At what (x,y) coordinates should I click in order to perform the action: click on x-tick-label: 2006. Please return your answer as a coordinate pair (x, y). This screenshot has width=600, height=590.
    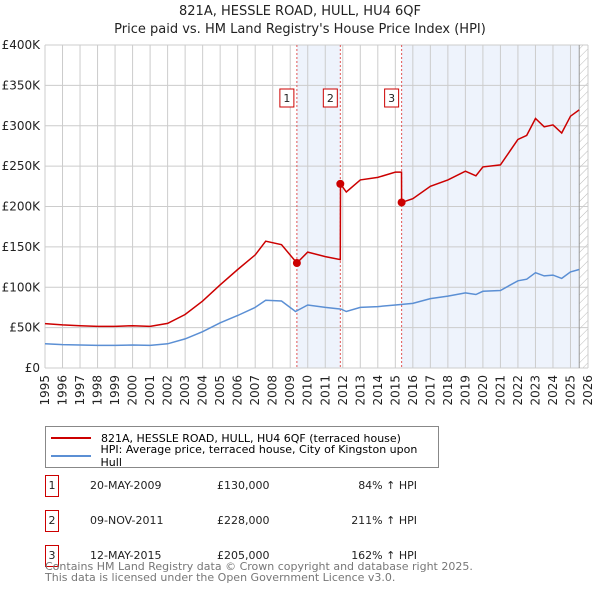
    Looking at the image, I should click on (238, 390).